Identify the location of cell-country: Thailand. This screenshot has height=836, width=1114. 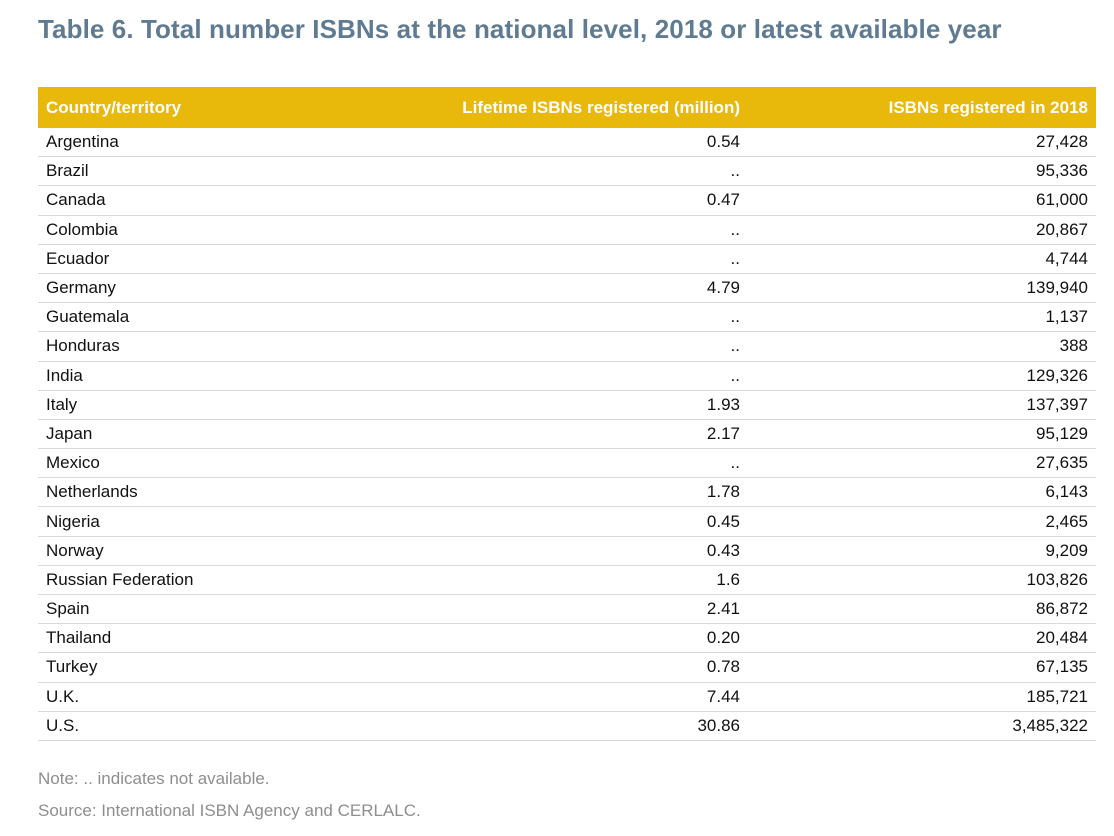
(218, 638).